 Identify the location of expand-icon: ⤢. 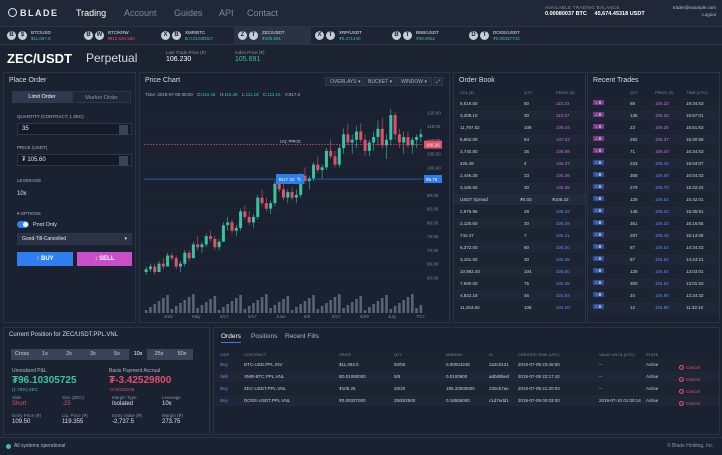
(438, 81).